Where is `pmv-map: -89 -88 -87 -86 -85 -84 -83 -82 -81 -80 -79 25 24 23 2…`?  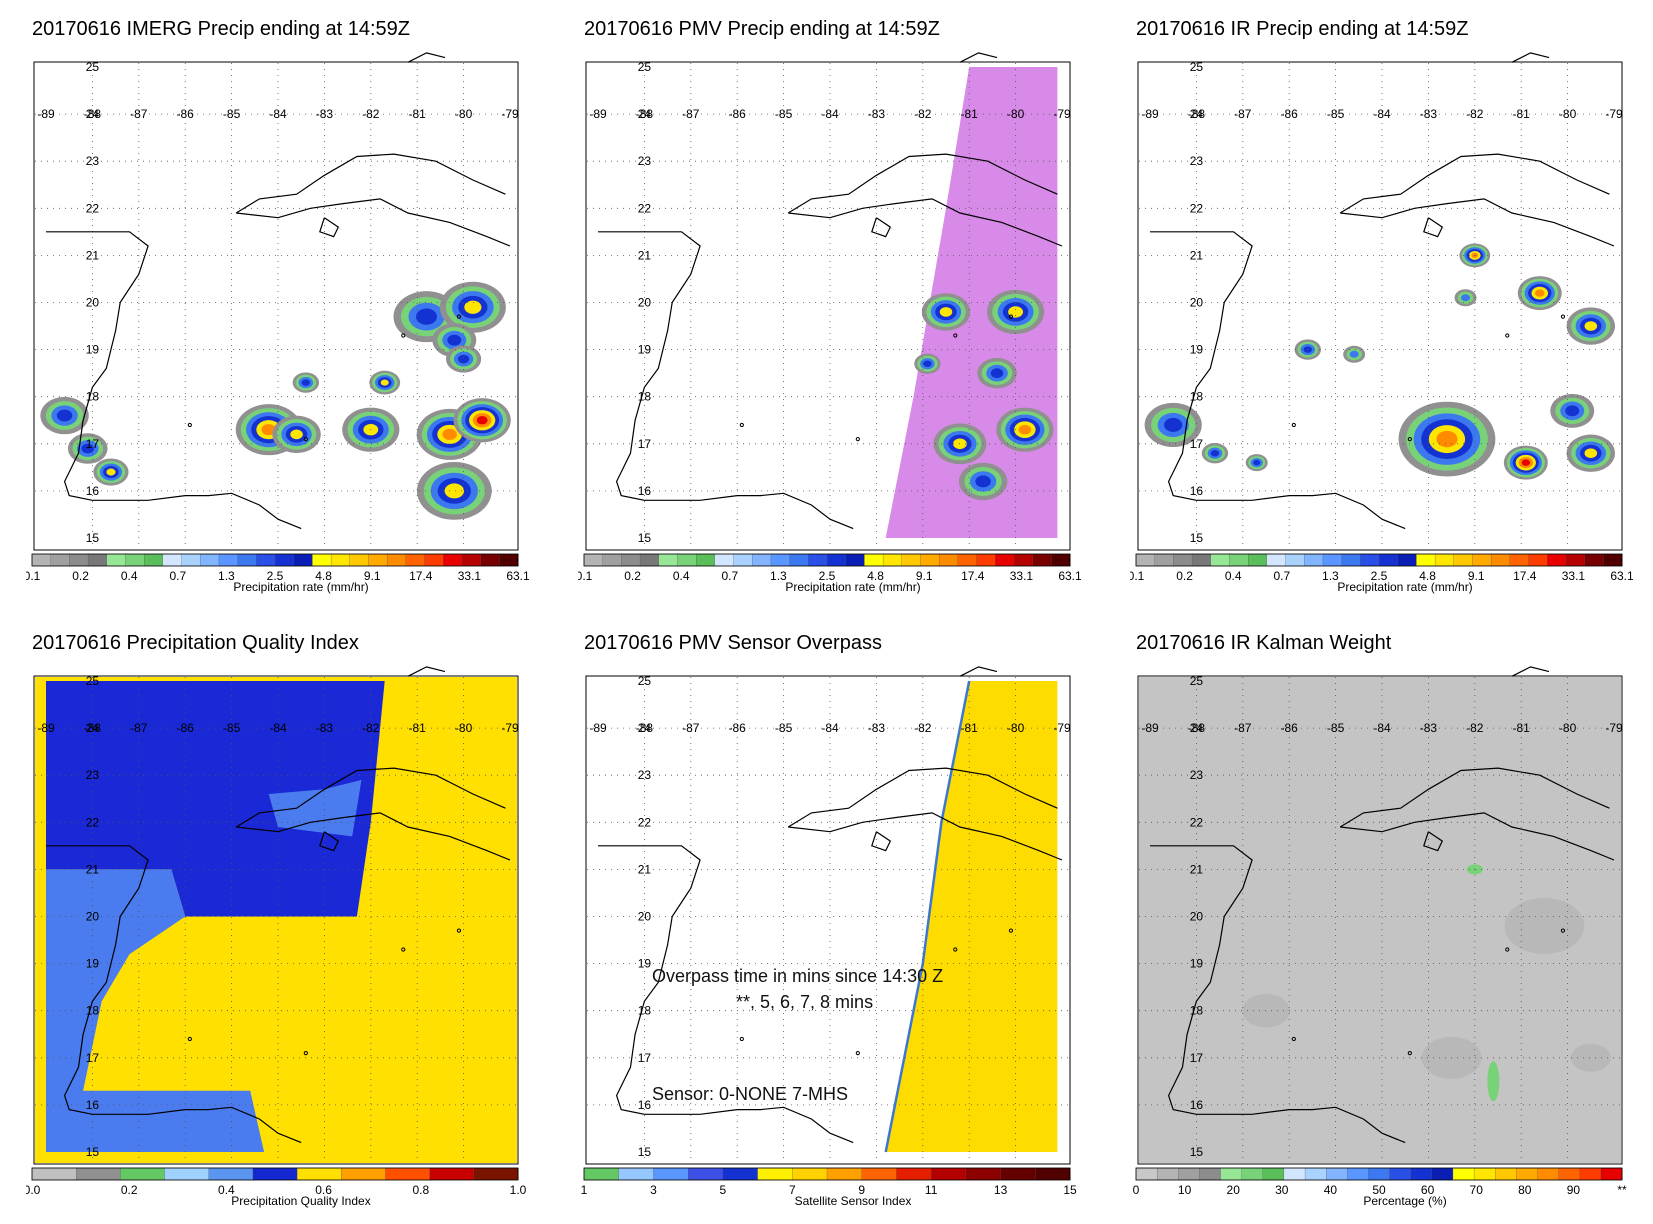 pmv-map: -89 -88 -87 -86 -85 -84 -83 -82 -81 -80 -79 25 24 23 2… is located at coordinates (830, 317).